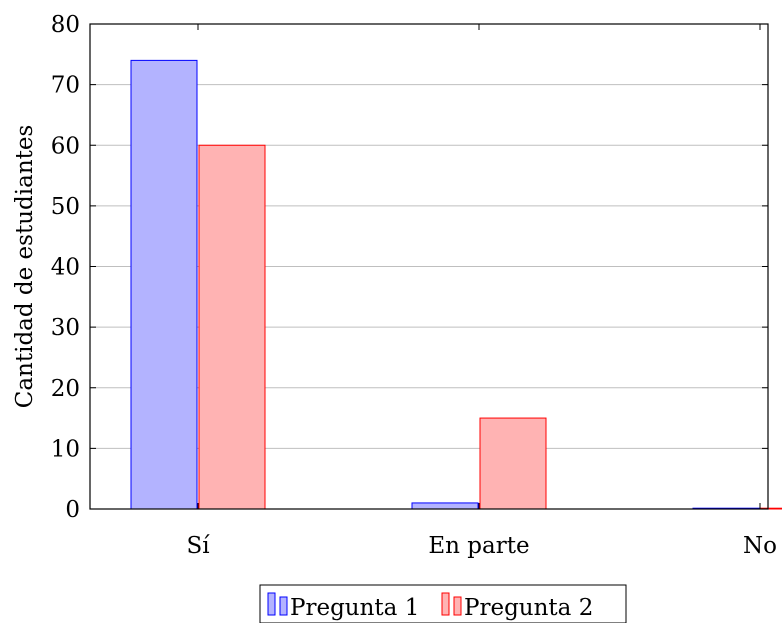 This screenshot has height=623, width=782. What do you see at coordinates (445, 604) in the screenshot?
I see `legend-swatch-pregunta-2-a` at bounding box center [445, 604].